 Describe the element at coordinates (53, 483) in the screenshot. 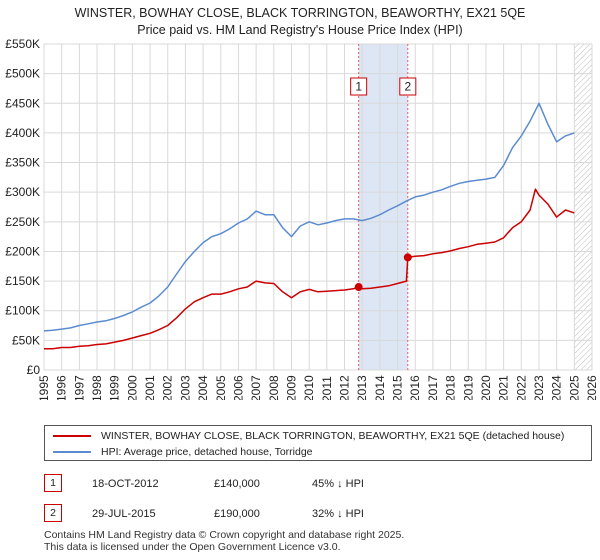

I see `sale-marker-badge: 1` at that location.